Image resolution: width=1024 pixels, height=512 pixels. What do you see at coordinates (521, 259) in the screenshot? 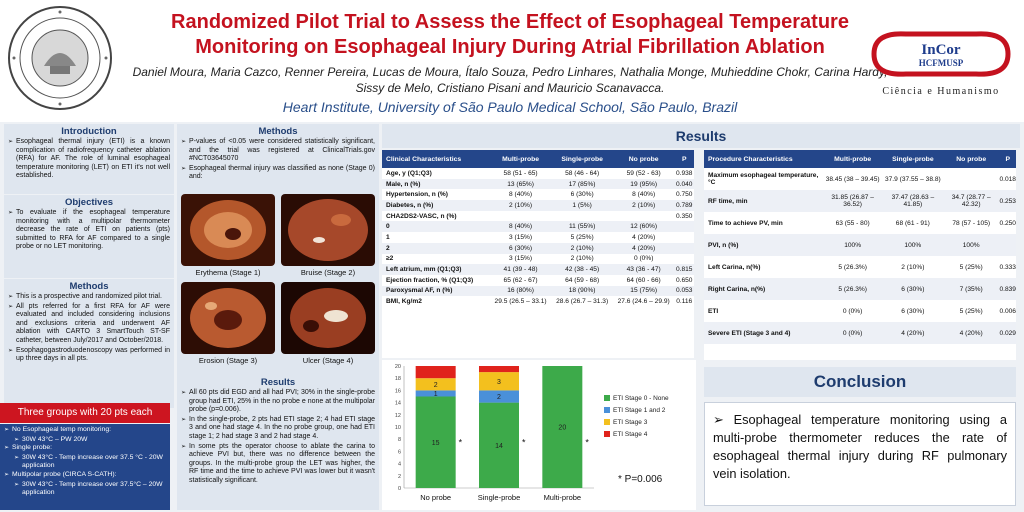
I see `table-cell: 3 (15%)` at bounding box center [521, 259].